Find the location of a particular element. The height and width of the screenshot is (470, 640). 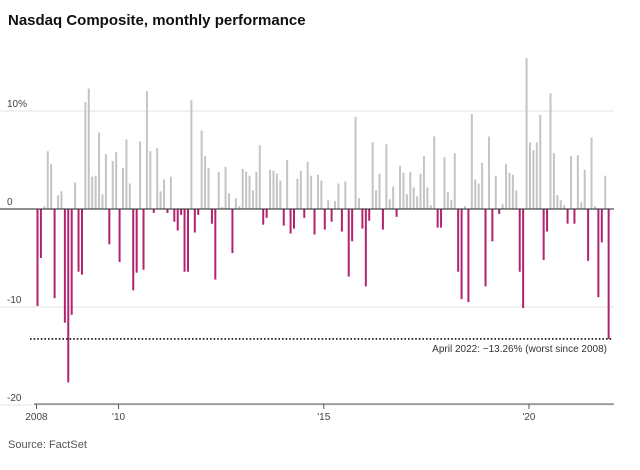

bar: 2016-02: -1.2% is located at coordinates (369, 215).